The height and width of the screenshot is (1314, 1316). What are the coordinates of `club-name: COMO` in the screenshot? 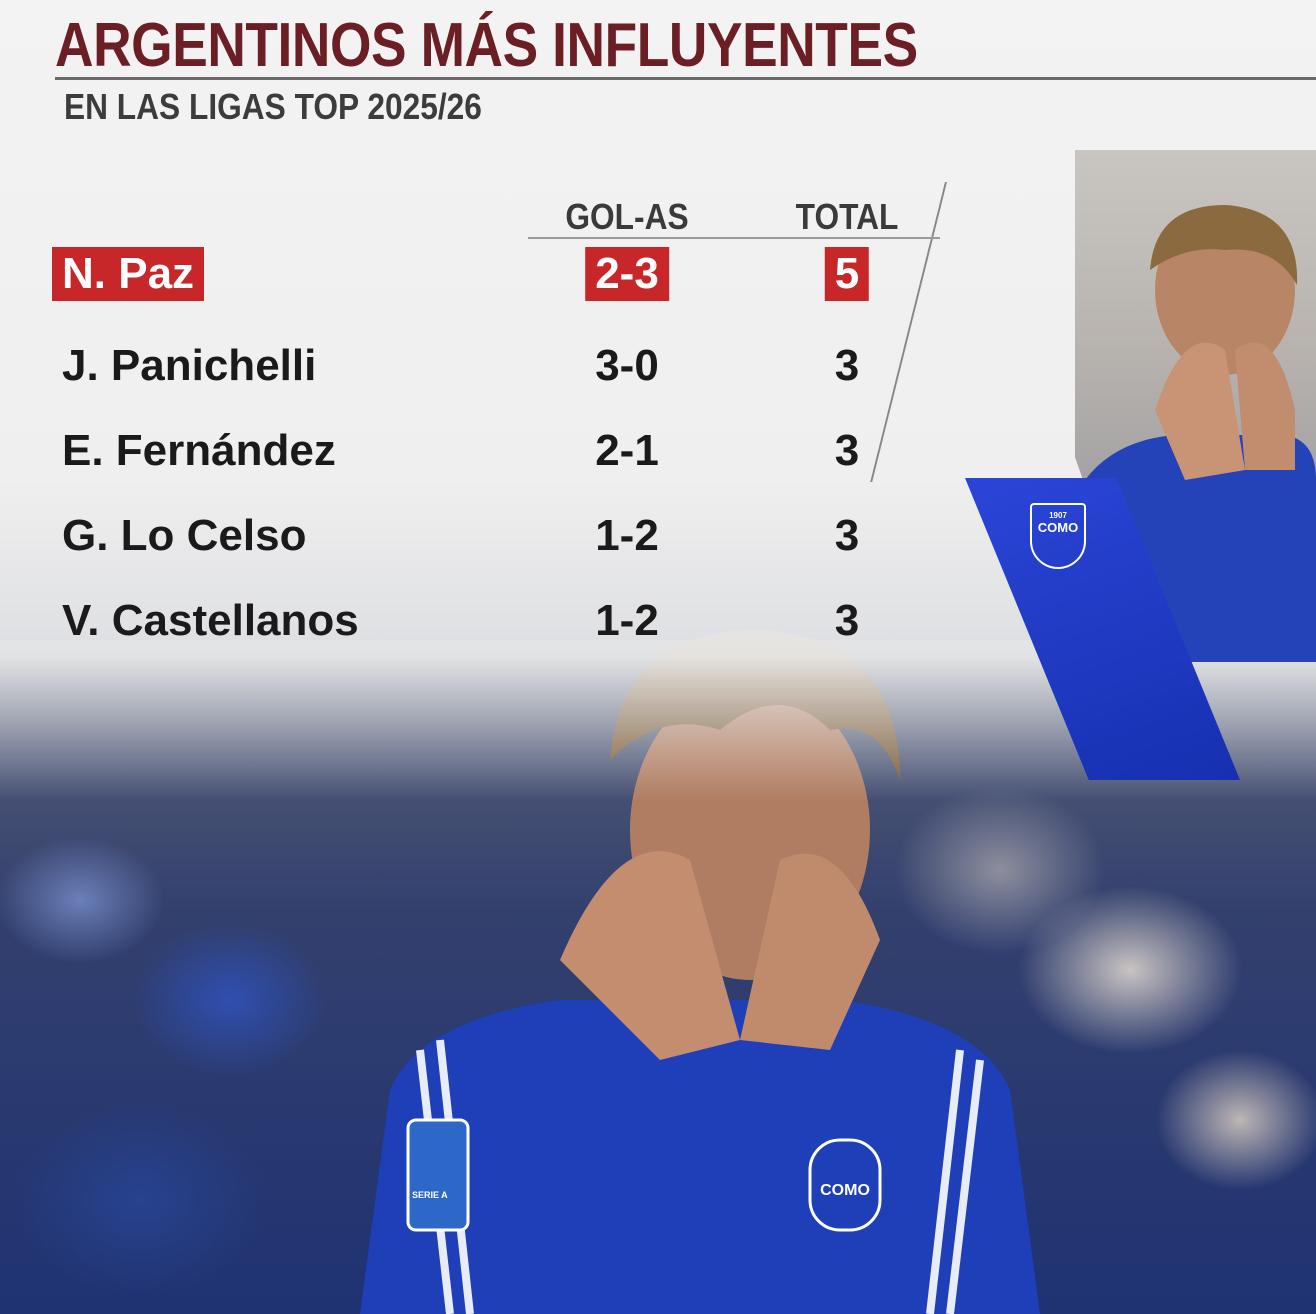 It's located at (1058, 527).